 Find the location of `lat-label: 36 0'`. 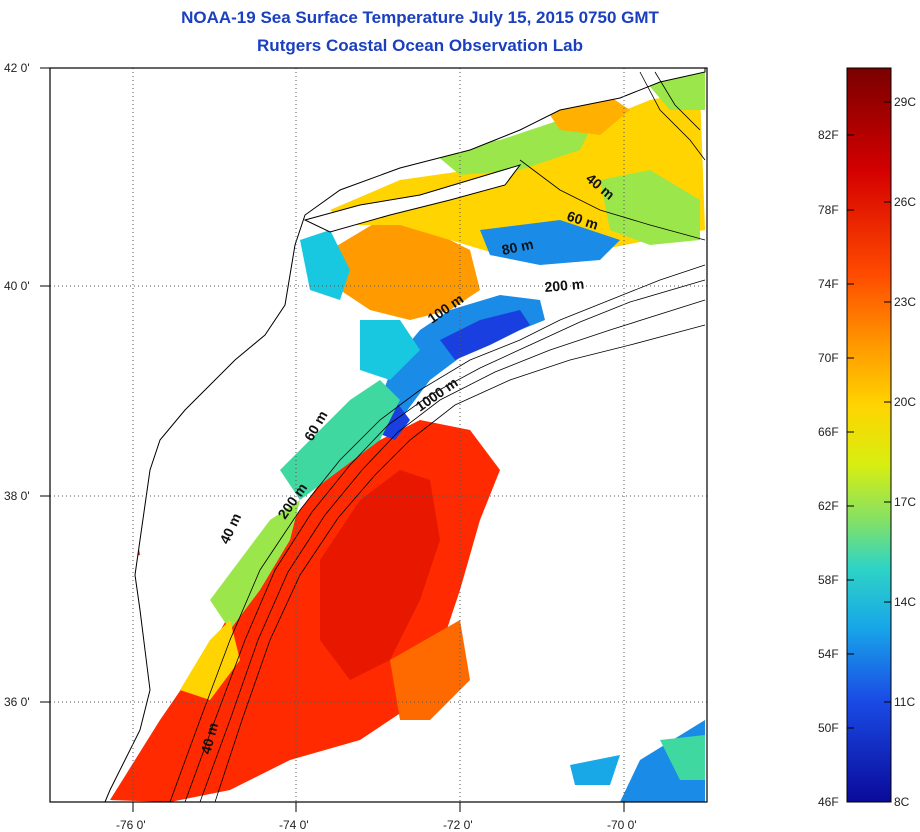

lat-label: 36 0' is located at coordinates (17, 702).